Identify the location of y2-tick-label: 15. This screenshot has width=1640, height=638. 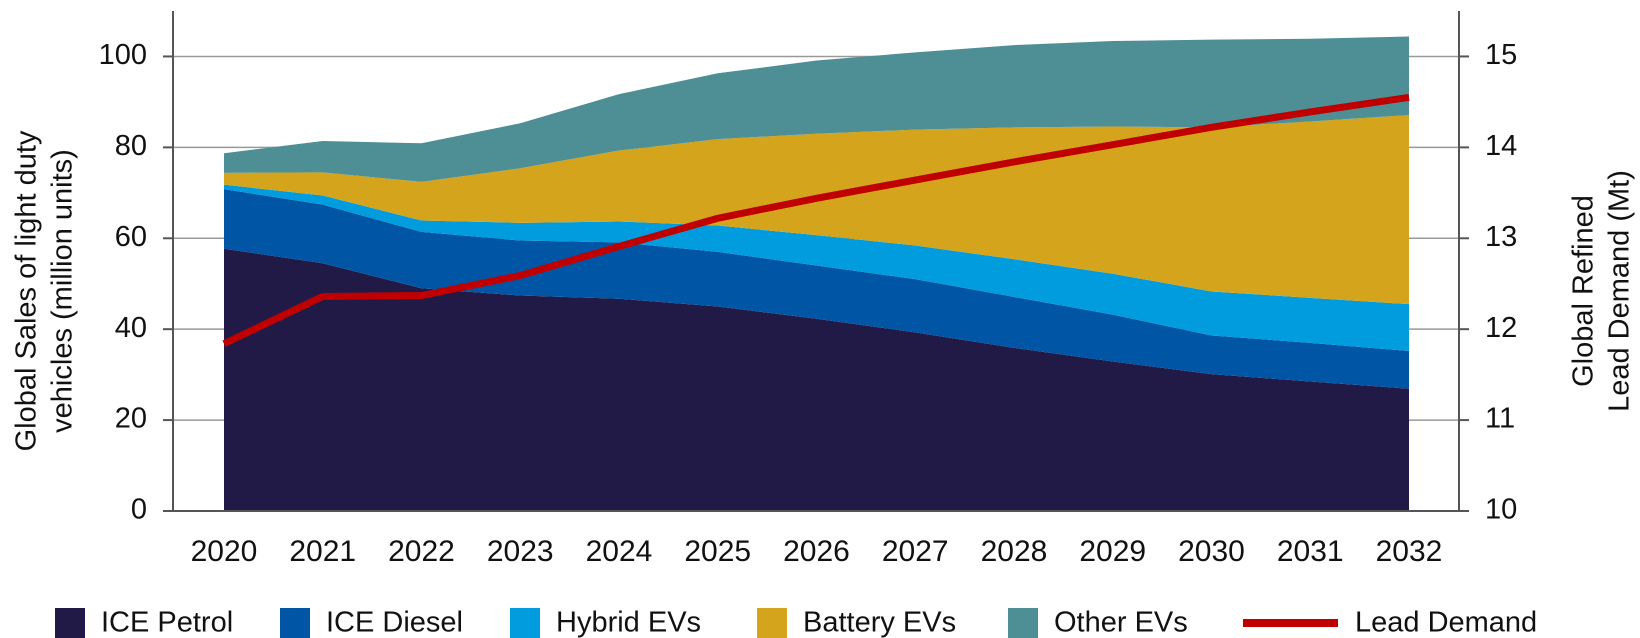
(1501, 55).